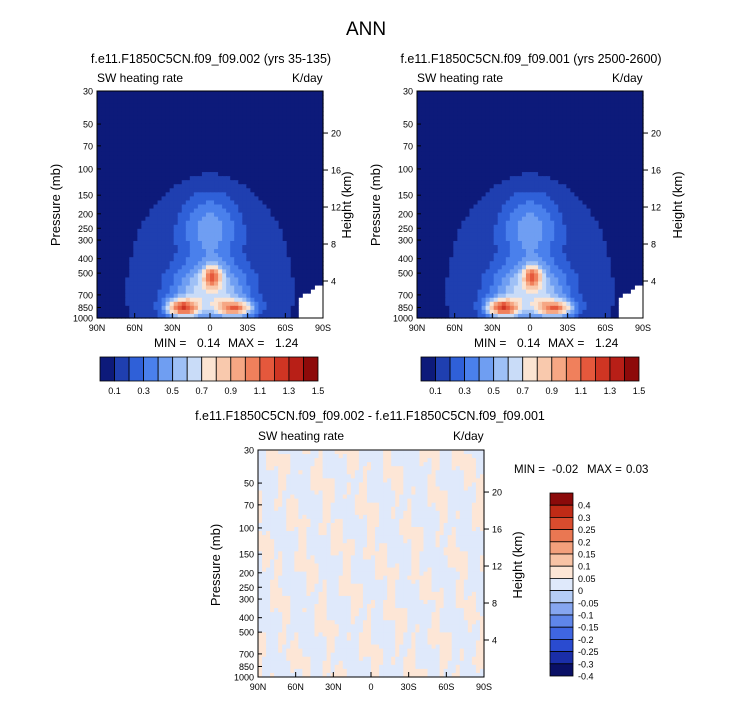 Image resolution: width=733 pixels, height=701 pixels. What do you see at coordinates (296, 369) in the screenshot?
I see `panel-1-colorbar-box` at bounding box center [296, 369].